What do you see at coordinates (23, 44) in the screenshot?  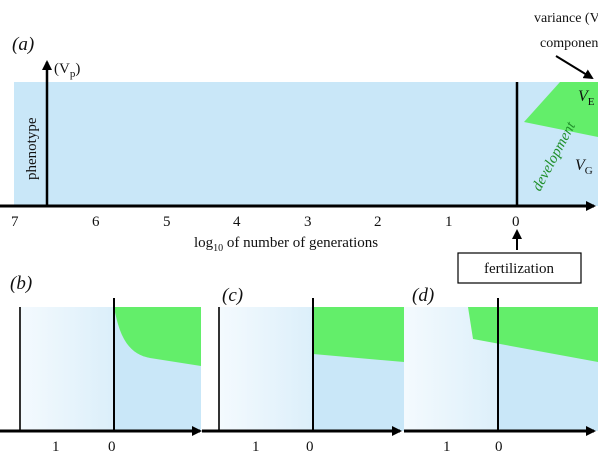 I see `panel-a-label: (a)` at bounding box center [23, 44].